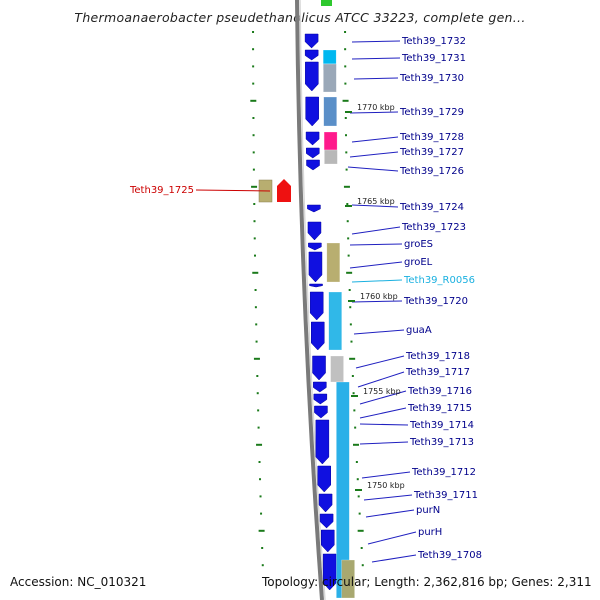 This screenshot has height=600, width=600. I want to click on gene-label: Teth39_R0056, so click(439, 280).